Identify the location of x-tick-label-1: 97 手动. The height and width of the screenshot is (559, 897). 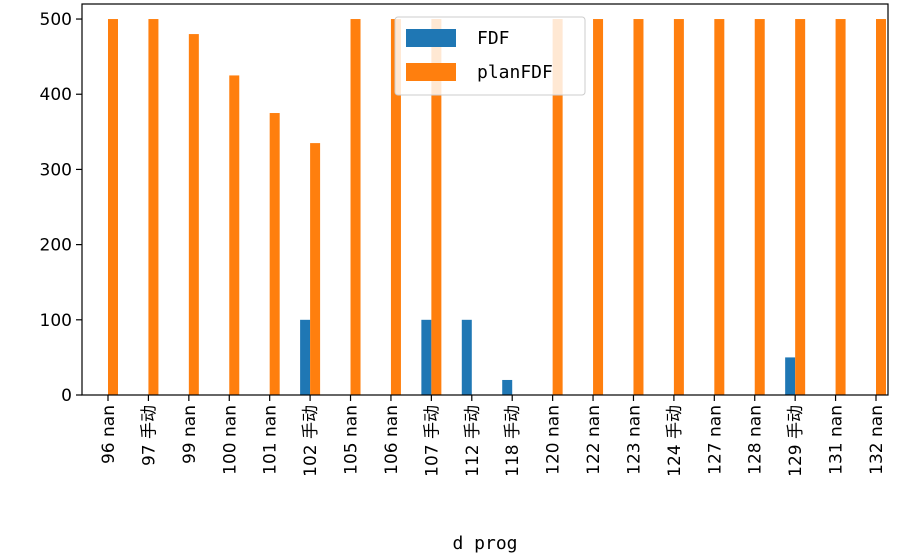
(149, 435).